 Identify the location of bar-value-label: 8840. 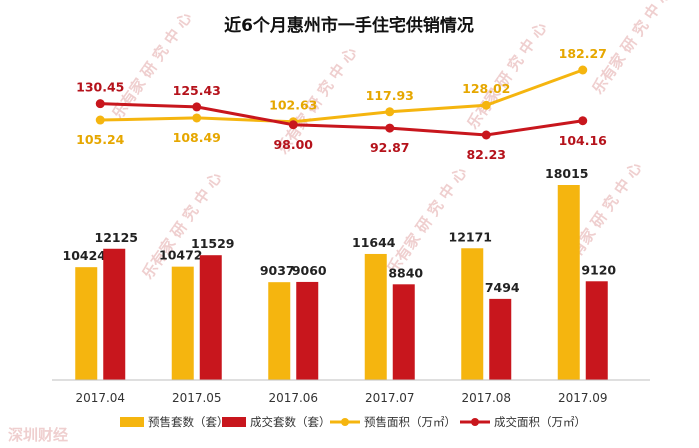
(405, 272).